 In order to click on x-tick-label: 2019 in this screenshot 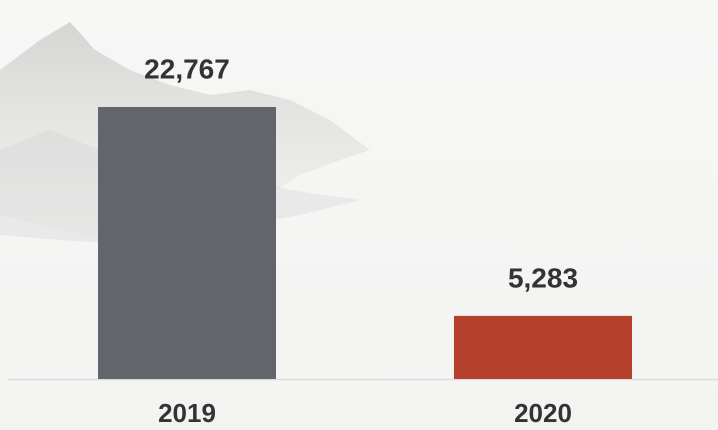, I will do `click(187, 413)`.